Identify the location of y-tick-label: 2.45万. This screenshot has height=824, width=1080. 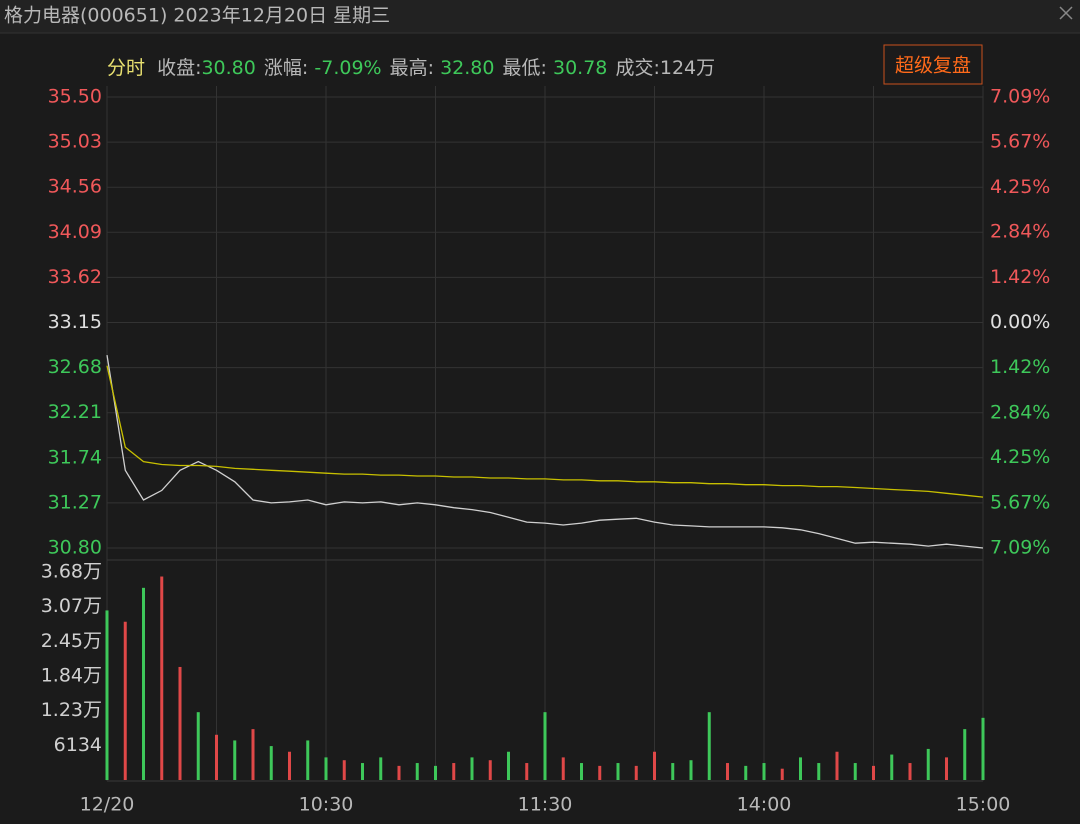
(71, 641).